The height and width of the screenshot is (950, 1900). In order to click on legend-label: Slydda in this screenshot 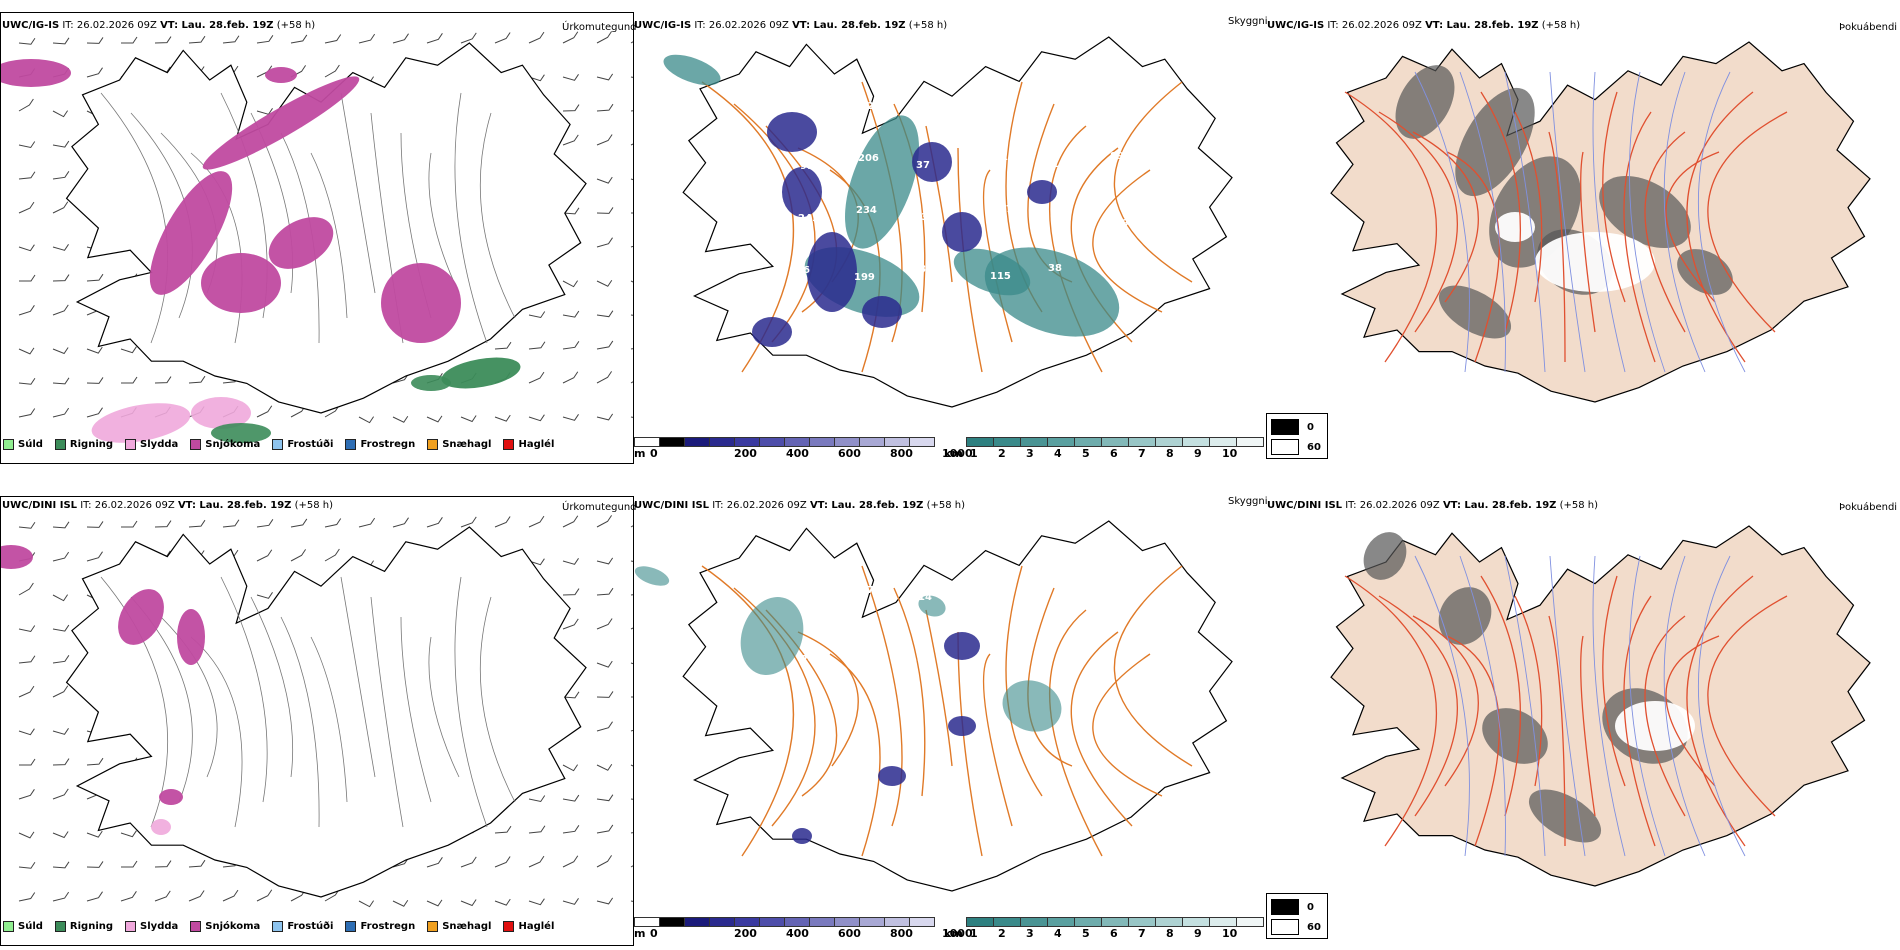, I will do `click(159, 926)`.